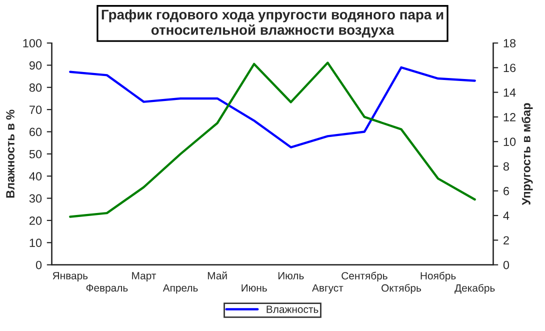 The image size is (545, 331). Describe the element at coordinates (36, 110) in the screenshot. I see `y-tick-label: 70` at that location.